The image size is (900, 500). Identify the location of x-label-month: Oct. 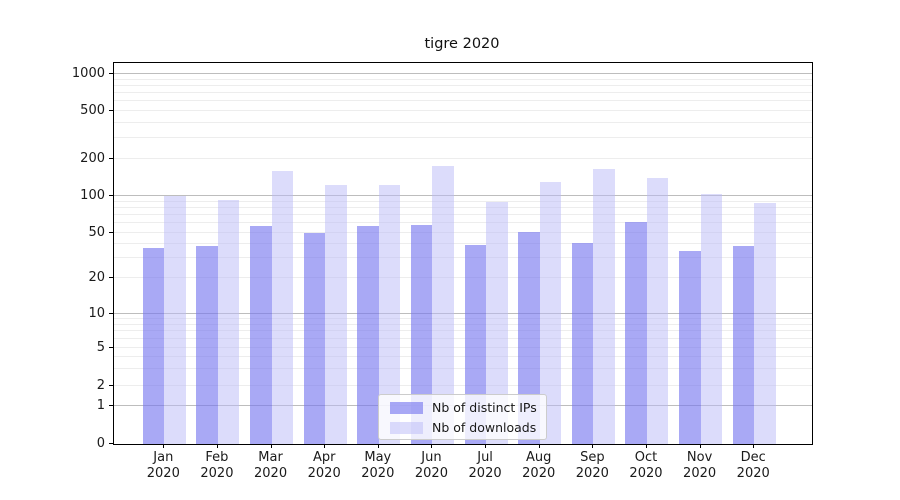
(646, 457).